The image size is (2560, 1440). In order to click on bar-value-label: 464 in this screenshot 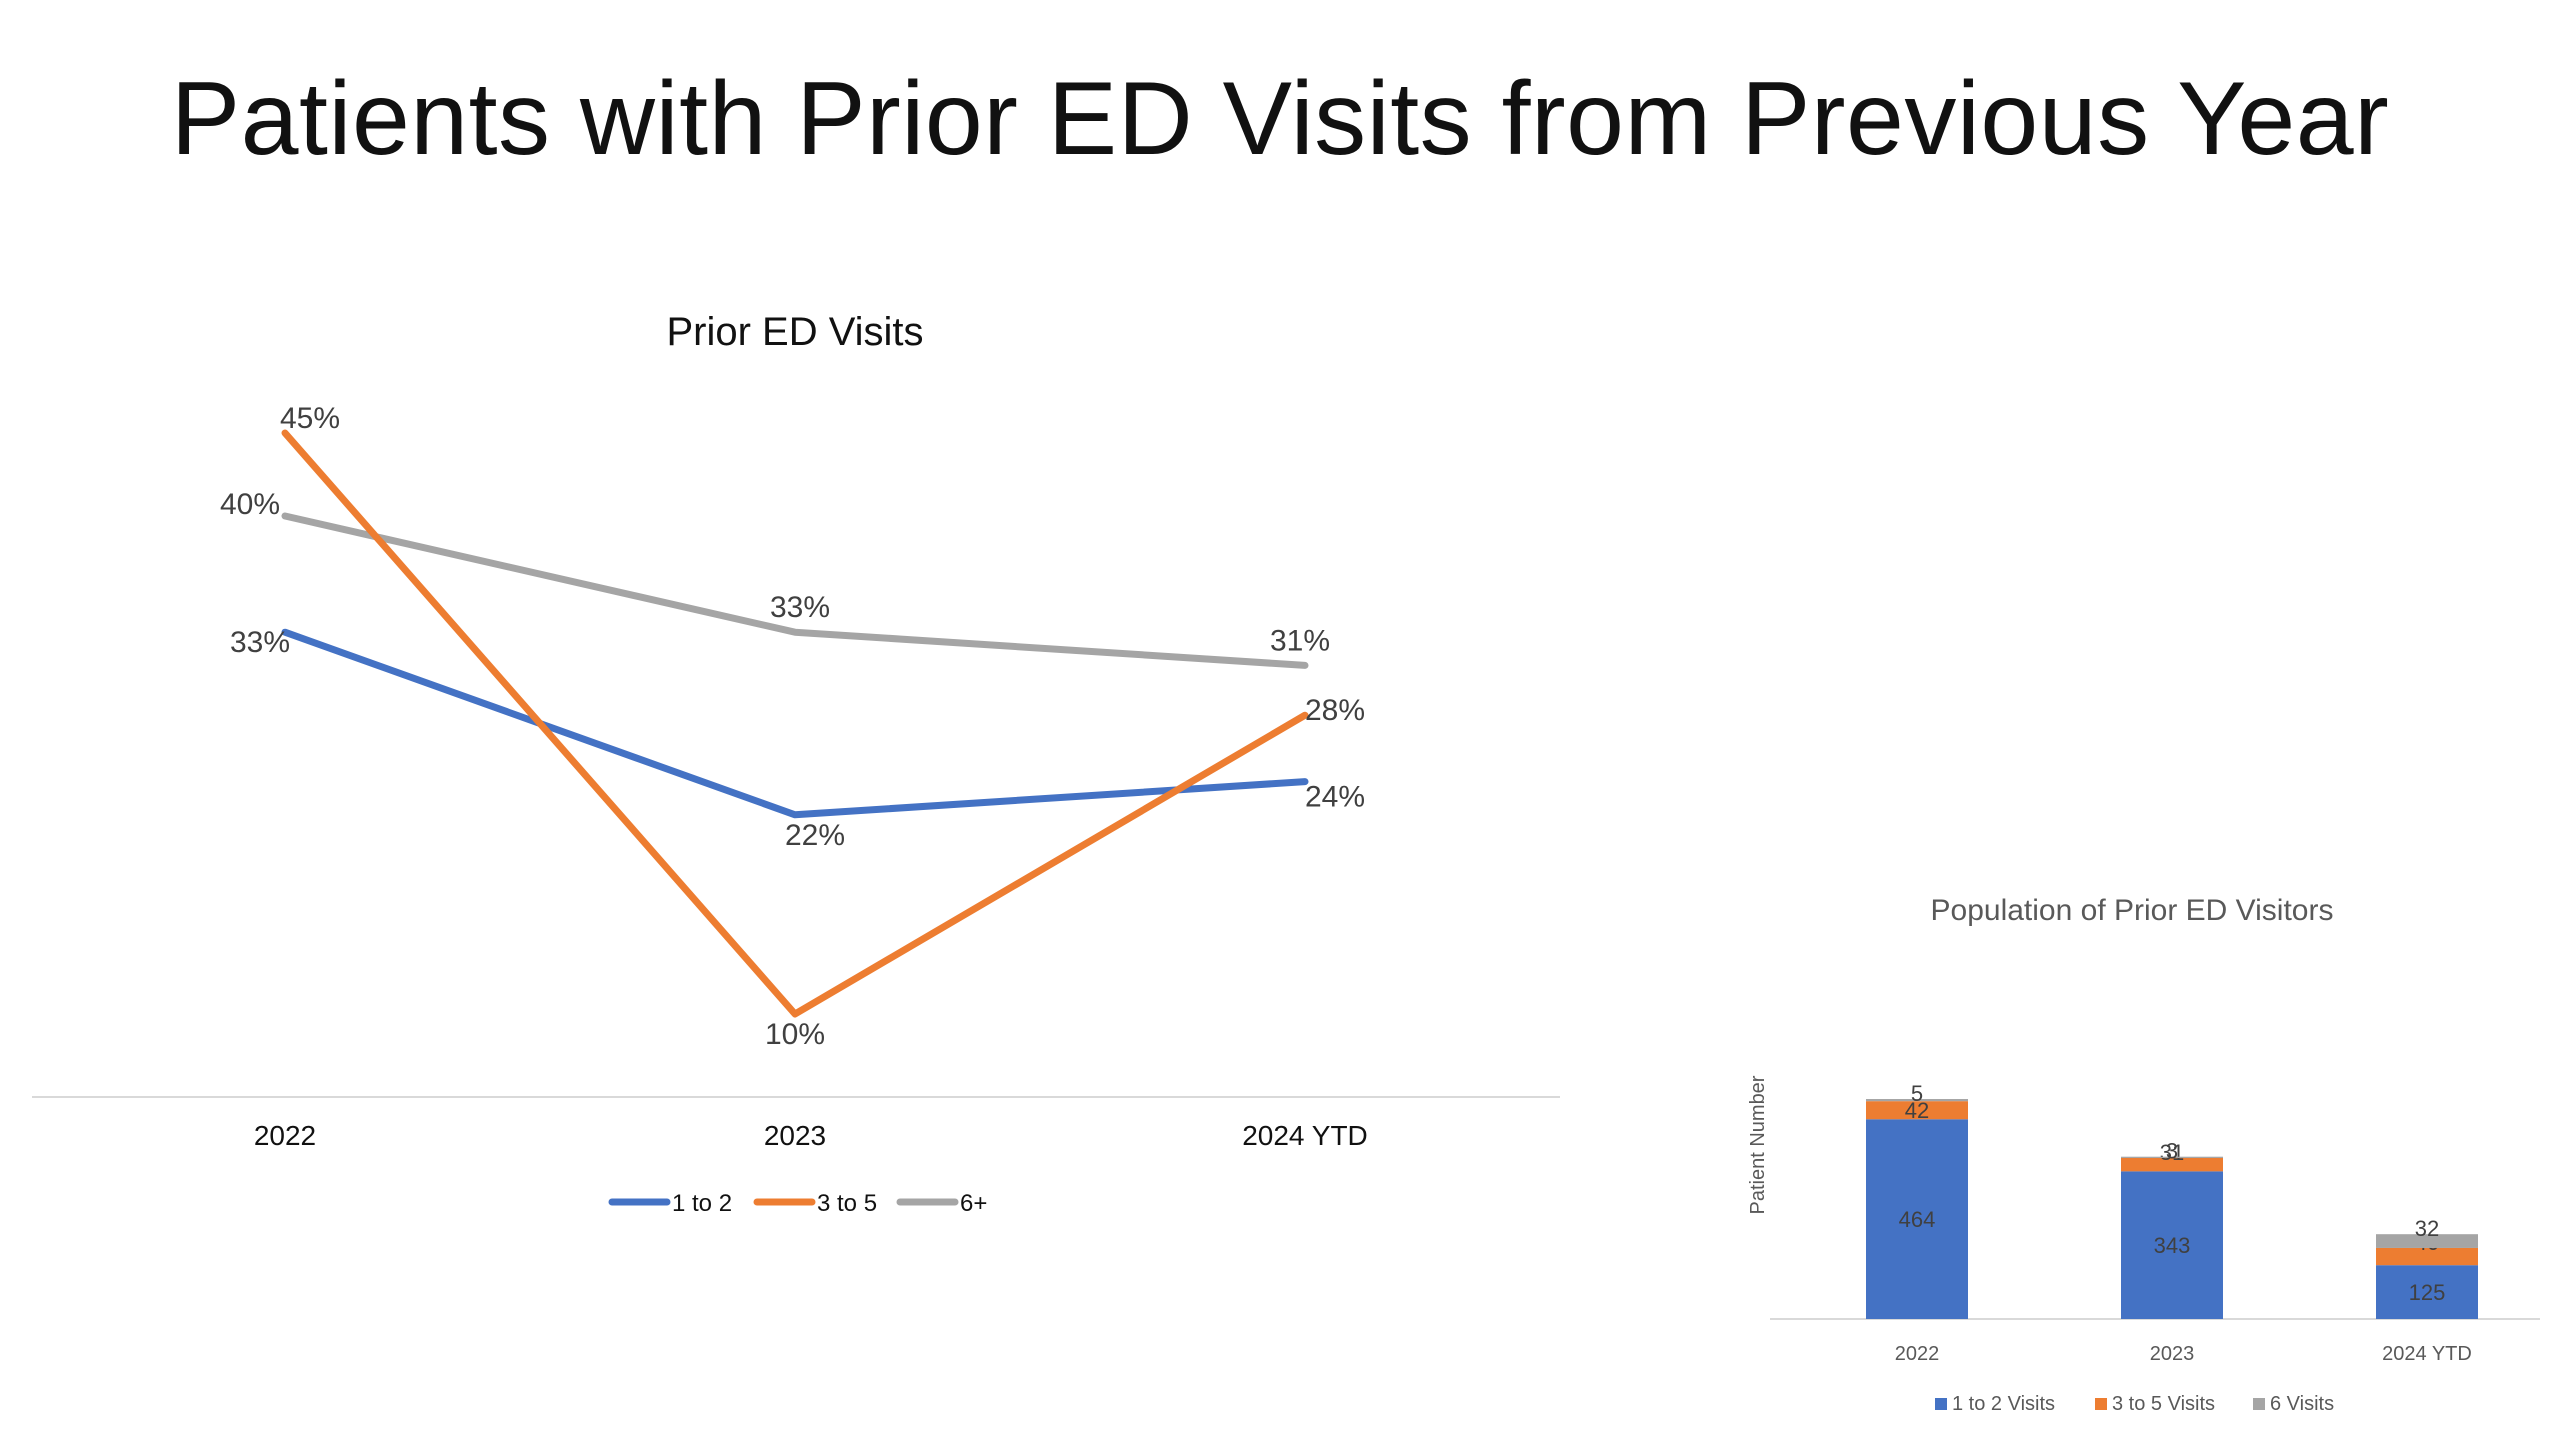, I will do `click(1917, 1219)`.